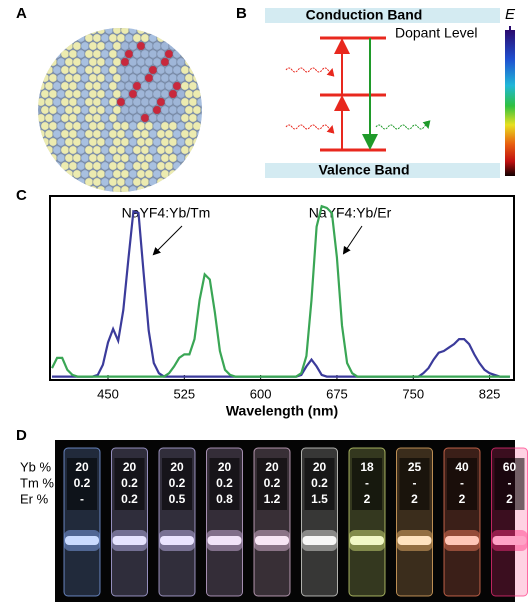 This screenshot has height=606, width=530. Describe the element at coordinates (337, 393) in the screenshot. I see `x-tick-label: 675` at that location.